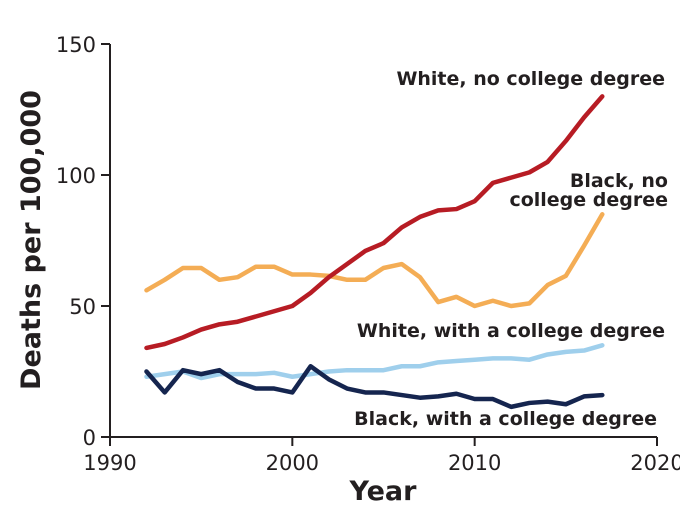 The image size is (680, 525). Describe the element at coordinates (383, 491) in the screenshot. I see `x-axis-title: Year` at that location.